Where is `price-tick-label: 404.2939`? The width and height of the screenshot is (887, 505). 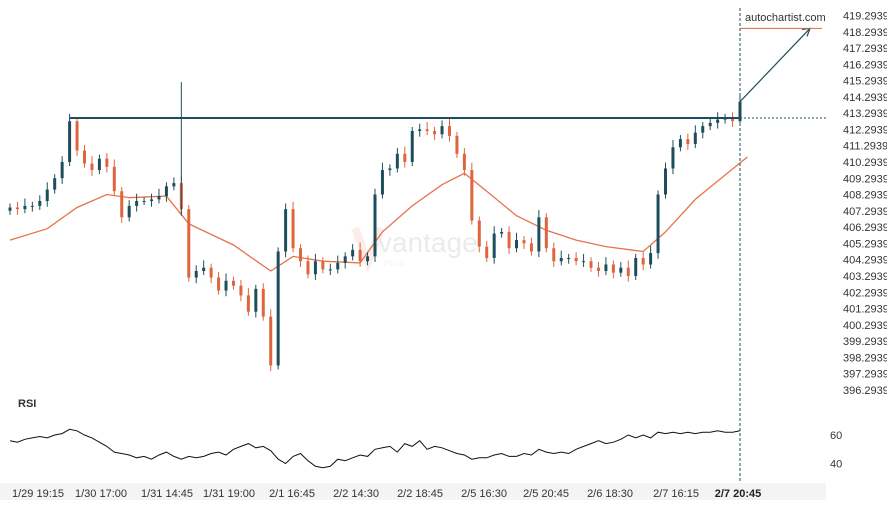 price-tick-label: 404.2939 is located at coordinates (865, 261).